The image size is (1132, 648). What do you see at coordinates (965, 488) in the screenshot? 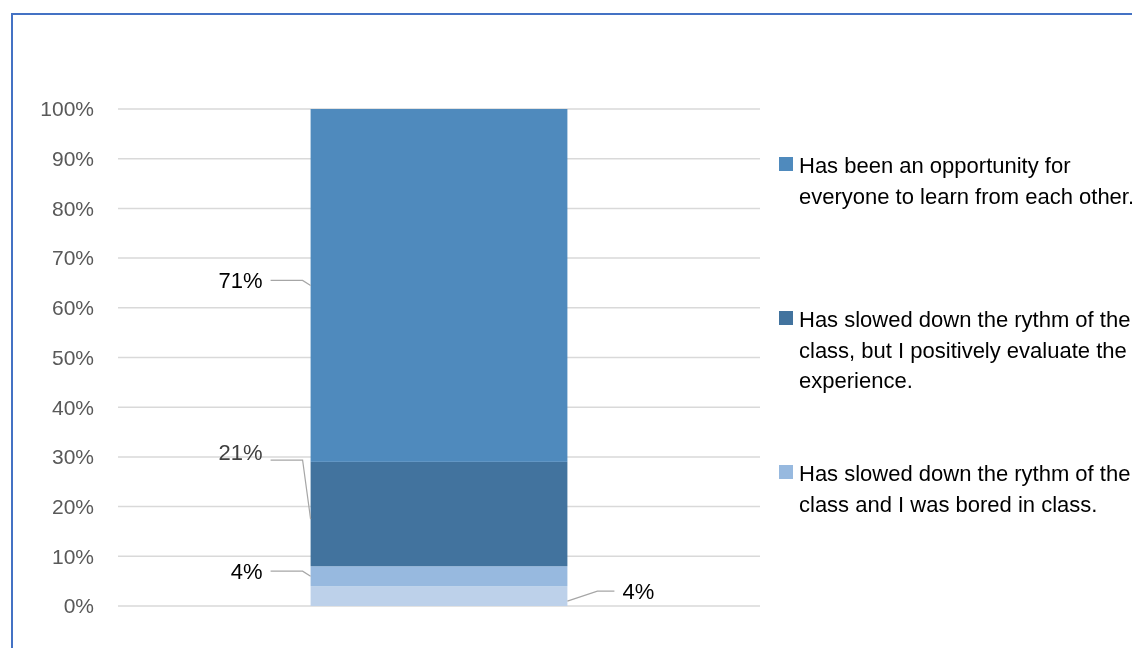
I see `legend-label: Has slowed down the rythm of the class and I was bored in class.` at bounding box center [965, 488].